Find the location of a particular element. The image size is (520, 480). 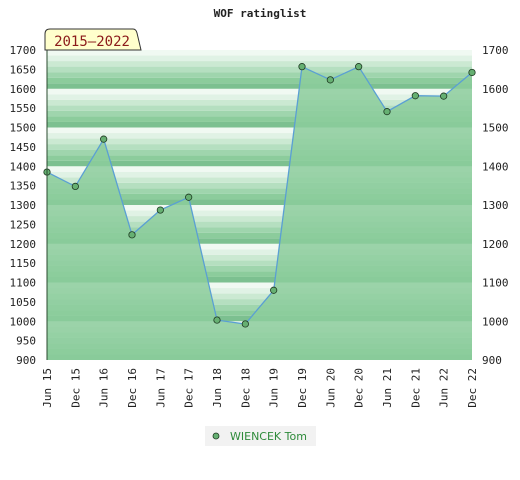

y-tick-label-right: 1300 is located at coordinates (495, 205).